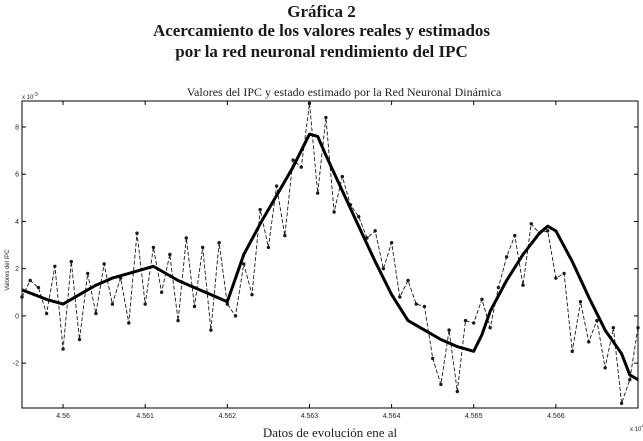 This screenshot has height=441, width=643. What do you see at coordinates (321, 51) in the screenshot?
I see `figure-subtitle-line-2: por la red neuronal rendimiento del IPC` at bounding box center [321, 51].